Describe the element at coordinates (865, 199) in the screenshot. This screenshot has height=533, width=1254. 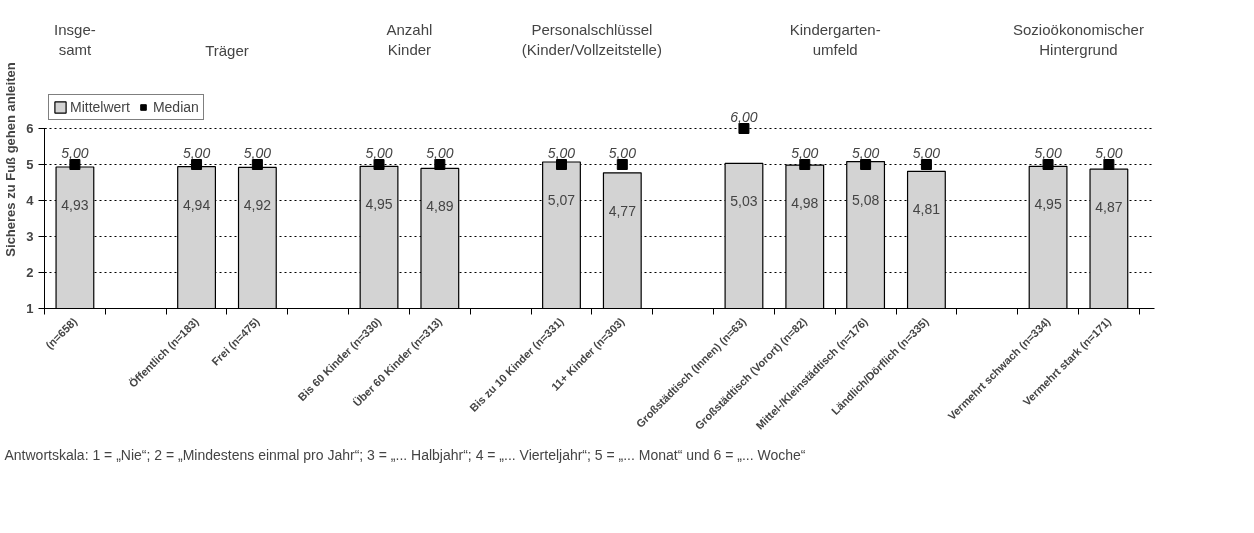
I see `data-label: 5,08` at that location.